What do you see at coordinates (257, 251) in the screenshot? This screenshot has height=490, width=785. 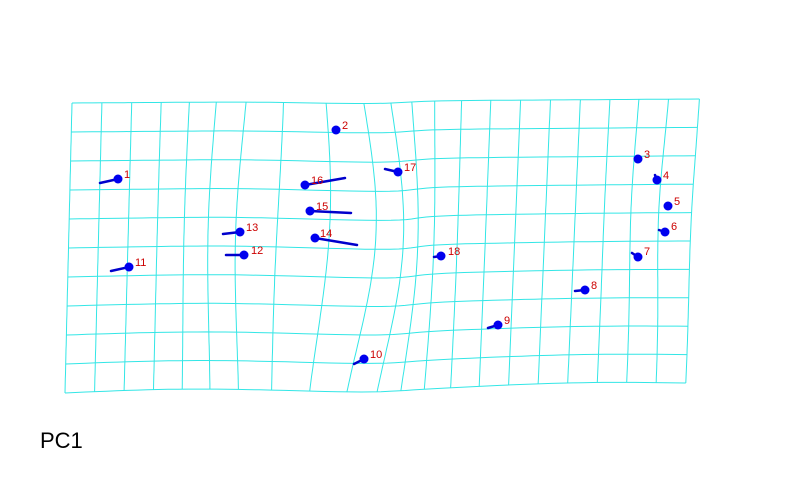 I see `landmark-label-12: 12` at bounding box center [257, 251].